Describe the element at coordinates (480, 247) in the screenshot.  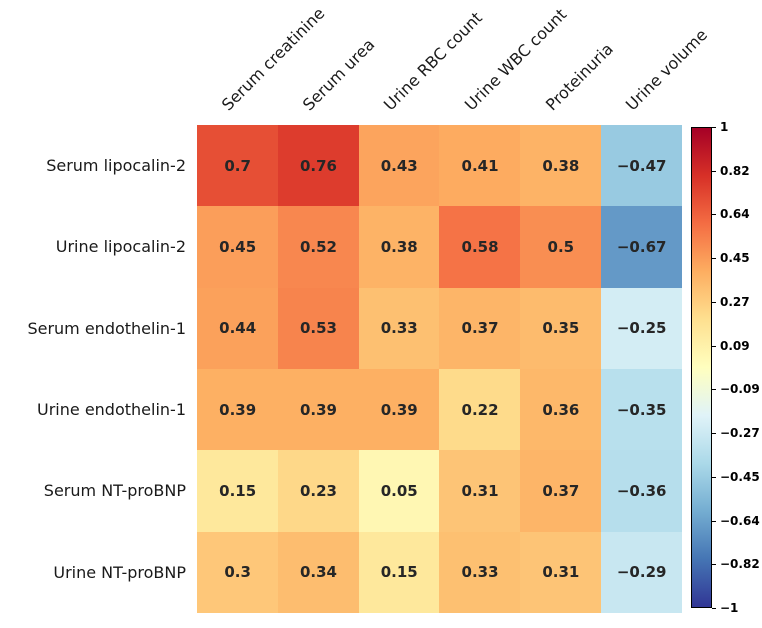
I see `heatmap-cell: 0.58` at that location.